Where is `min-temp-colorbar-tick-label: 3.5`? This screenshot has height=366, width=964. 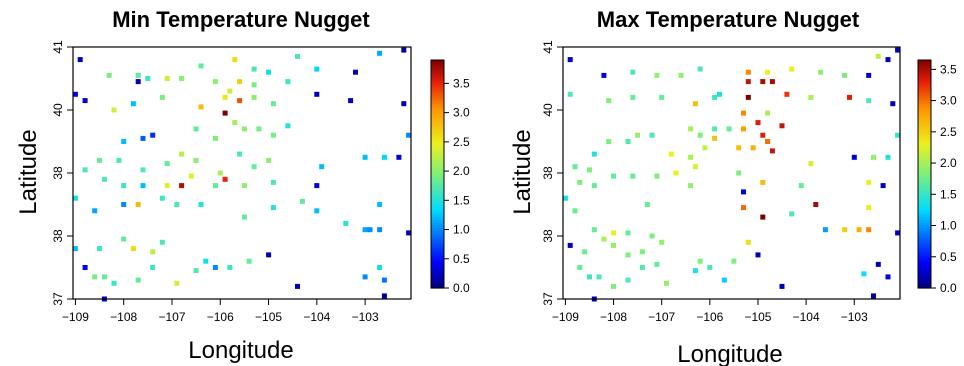 min-temp-colorbar-tick-label: 3.5 is located at coordinates (461, 83).